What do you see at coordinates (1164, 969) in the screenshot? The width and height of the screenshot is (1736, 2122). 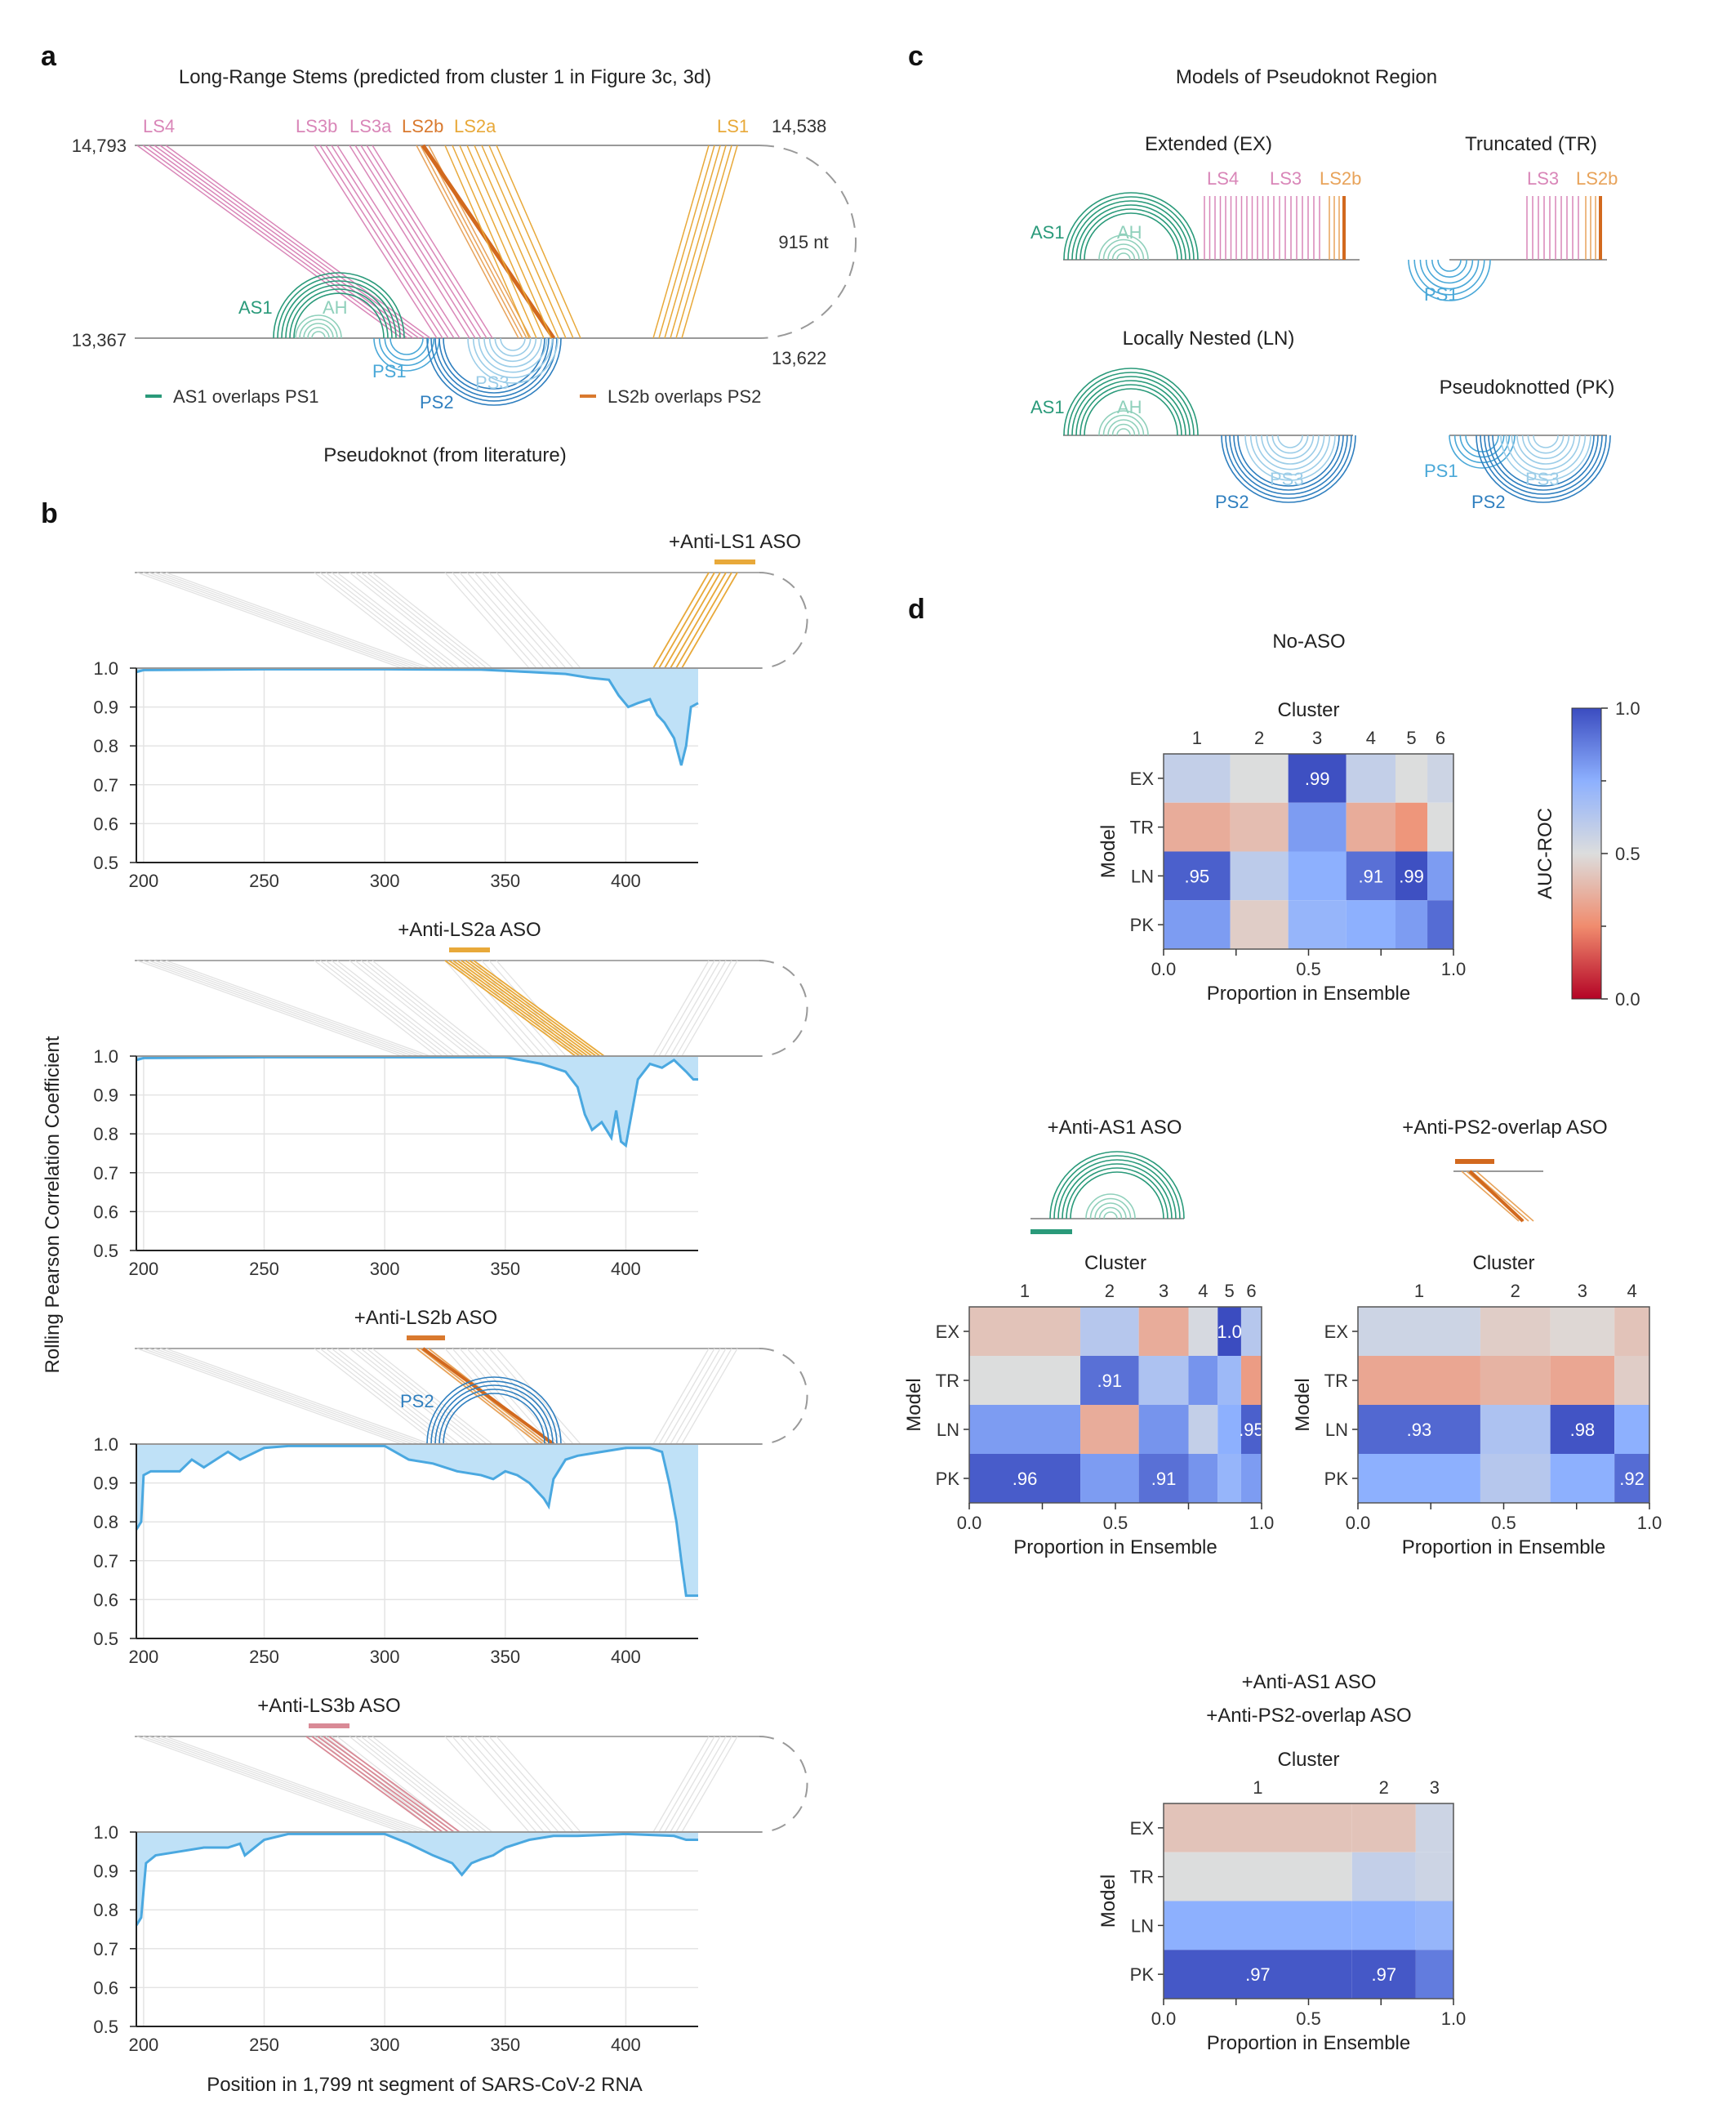 I see `heatmap-x-tick-label: 0.0` at bounding box center [1164, 969].